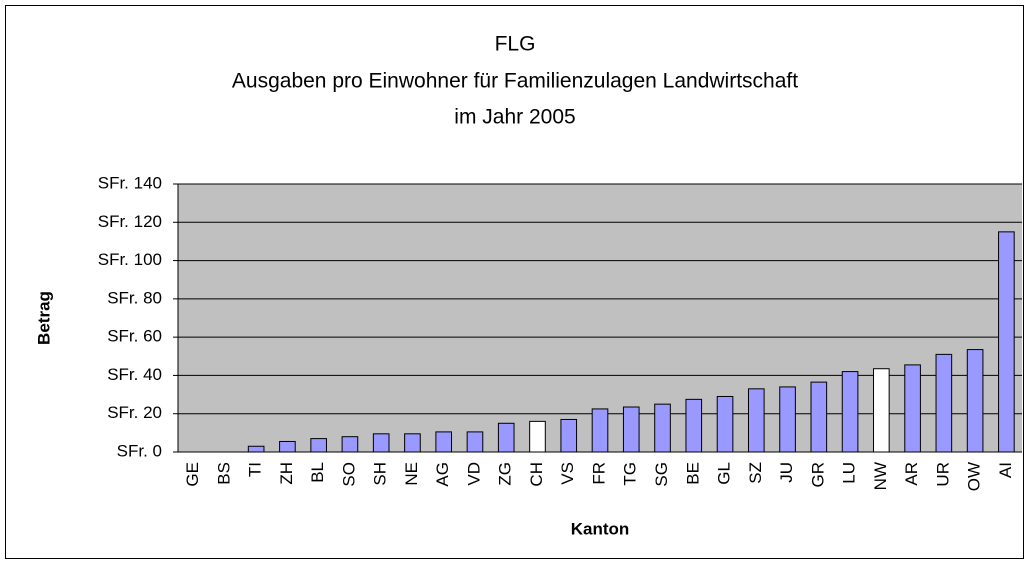 The image size is (1029, 564). Describe the element at coordinates (134, 336) in the screenshot. I see `y-tick-label: SFr. 60` at that location.